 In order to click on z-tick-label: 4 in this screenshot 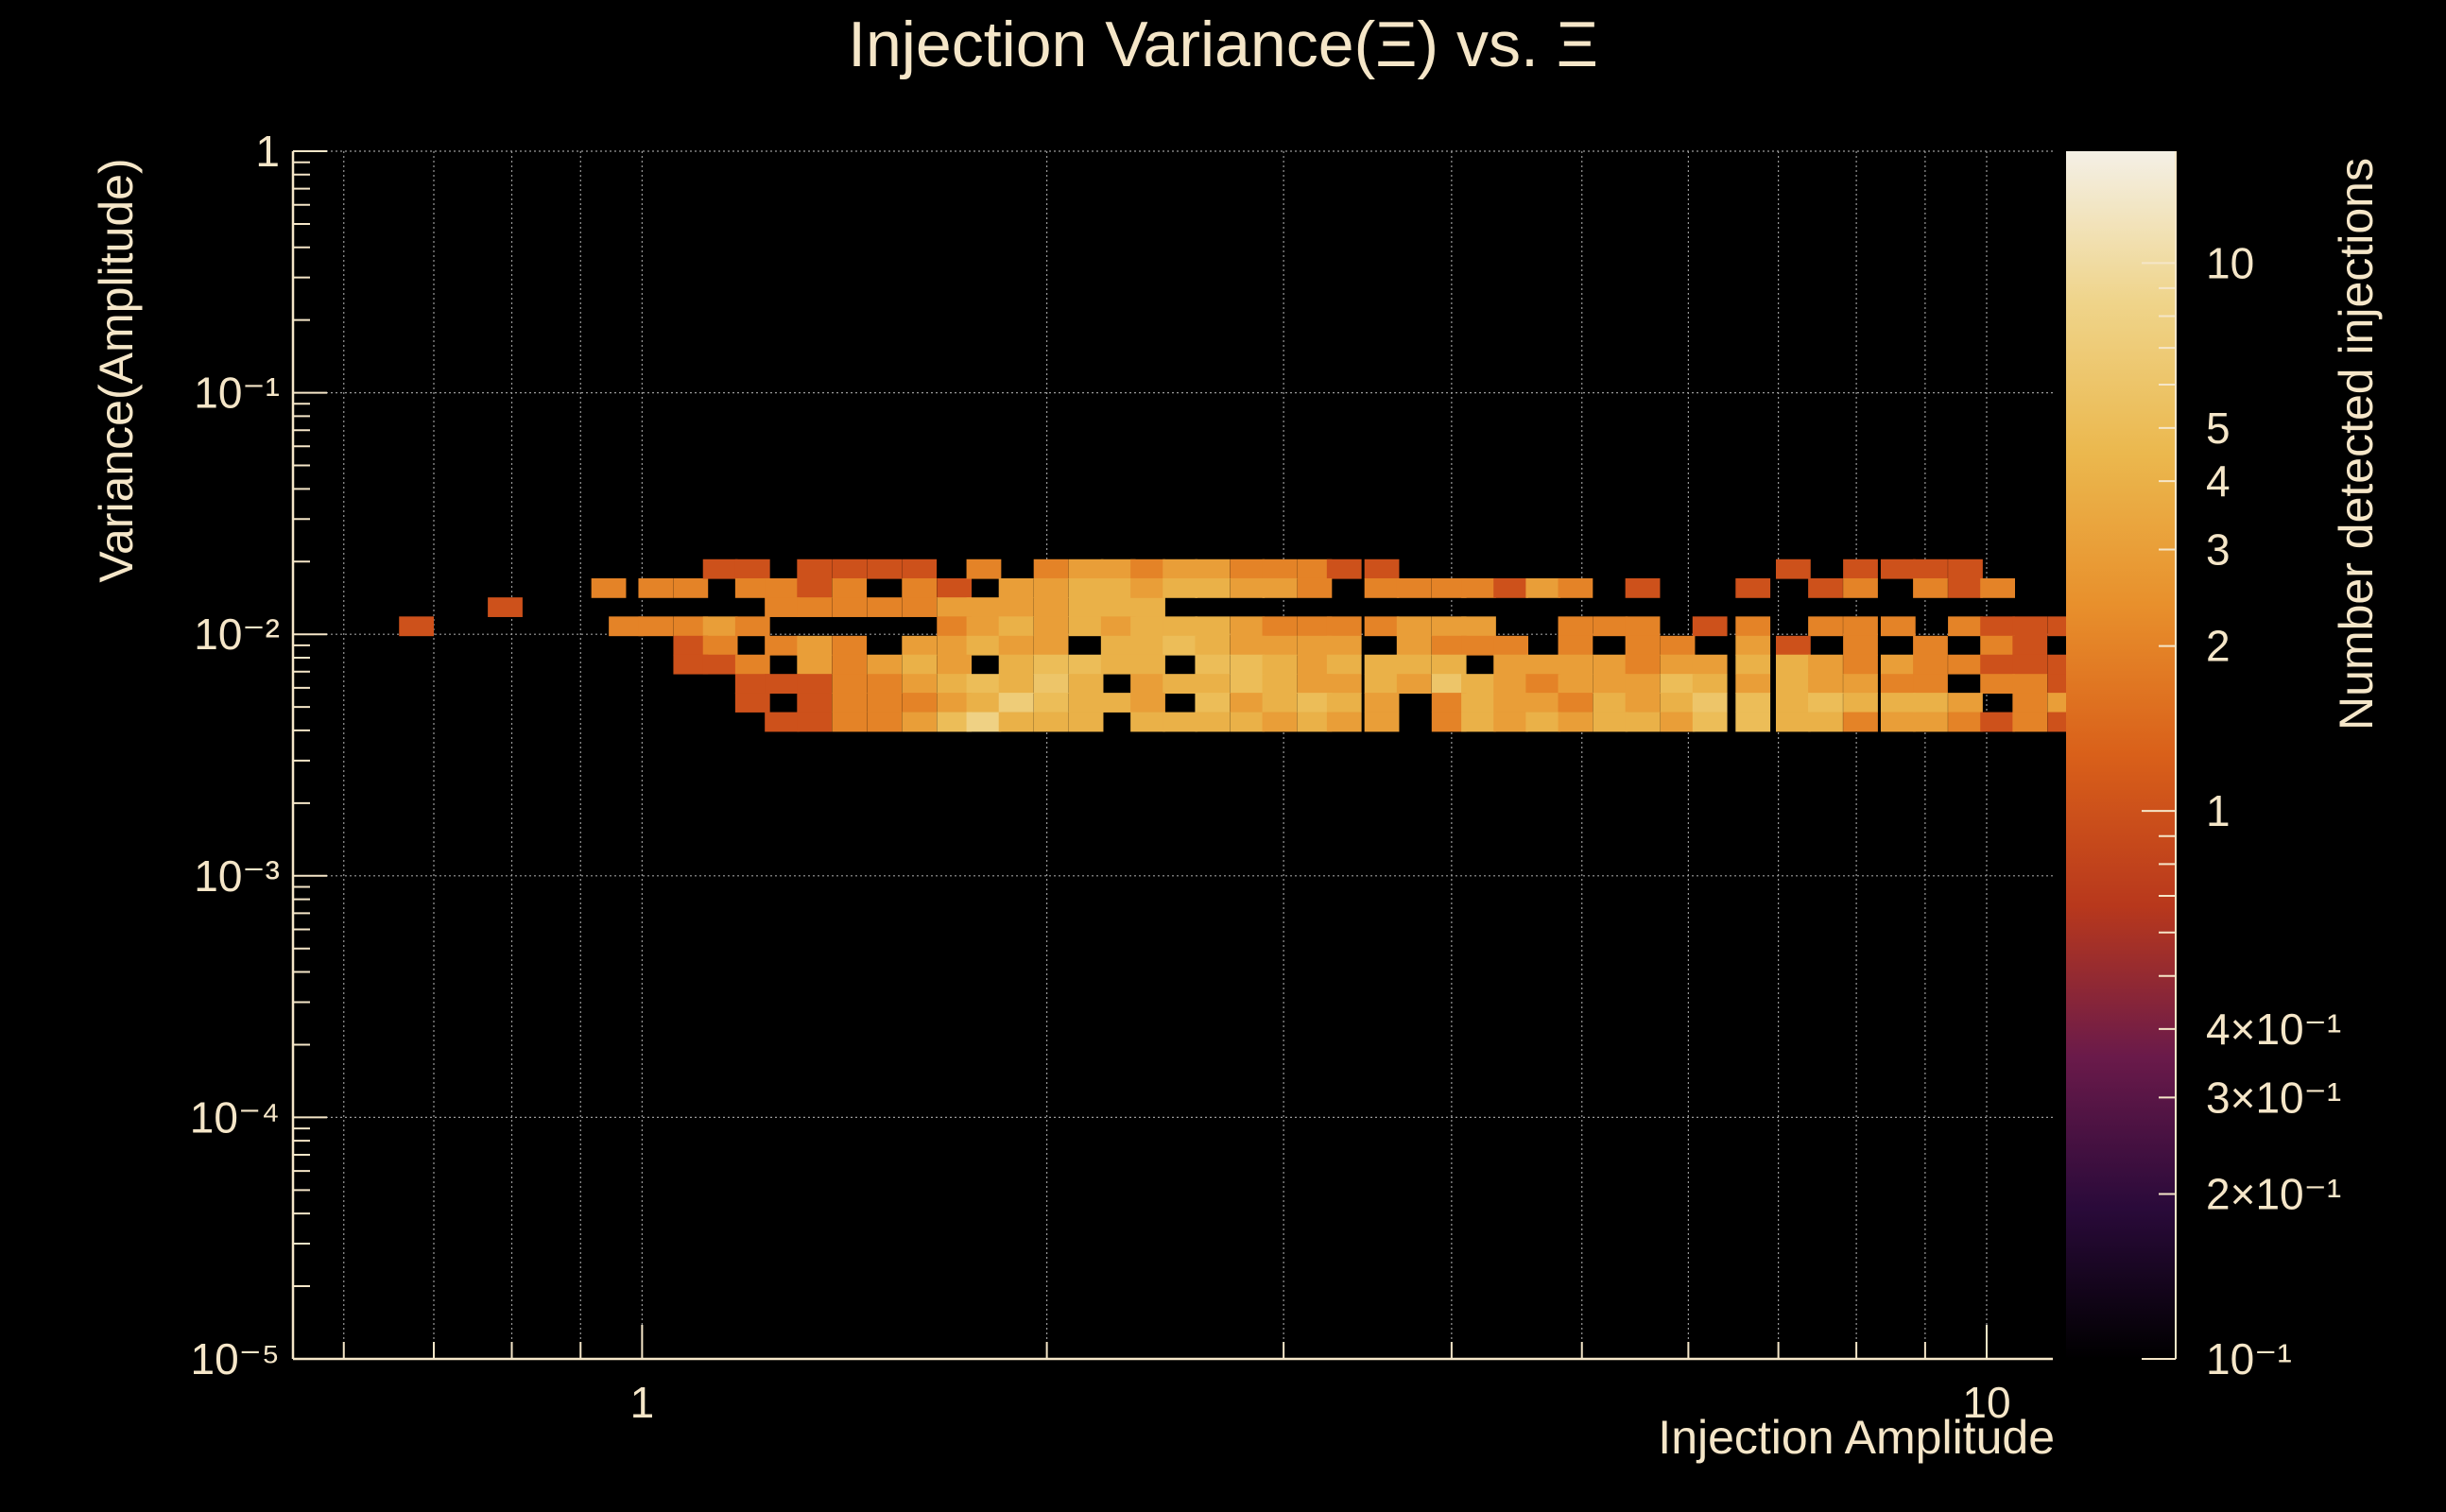, I will do `click(2218, 481)`.